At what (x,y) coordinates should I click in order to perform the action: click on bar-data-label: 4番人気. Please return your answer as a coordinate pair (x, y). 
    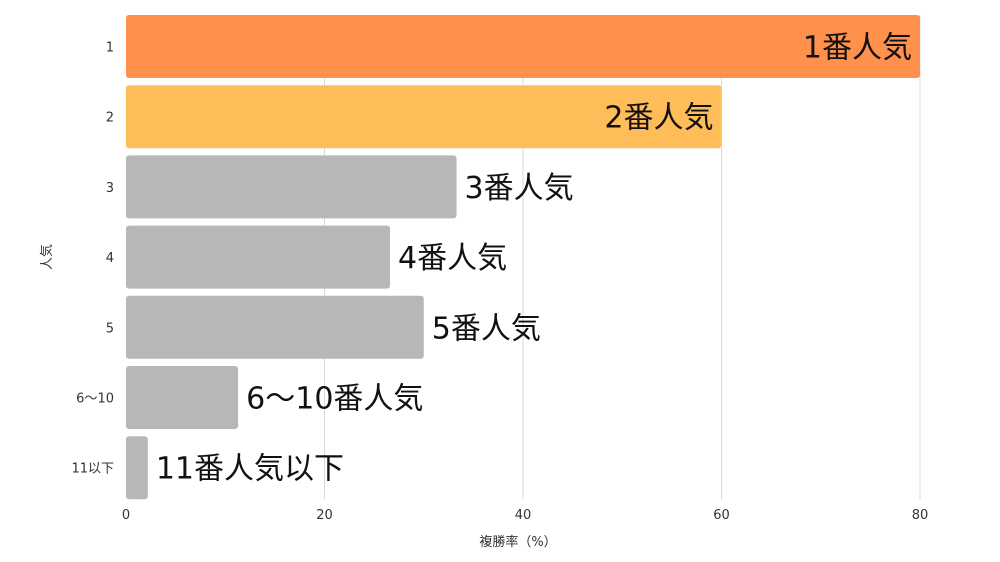
    Looking at the image, I should click on (452, 258).